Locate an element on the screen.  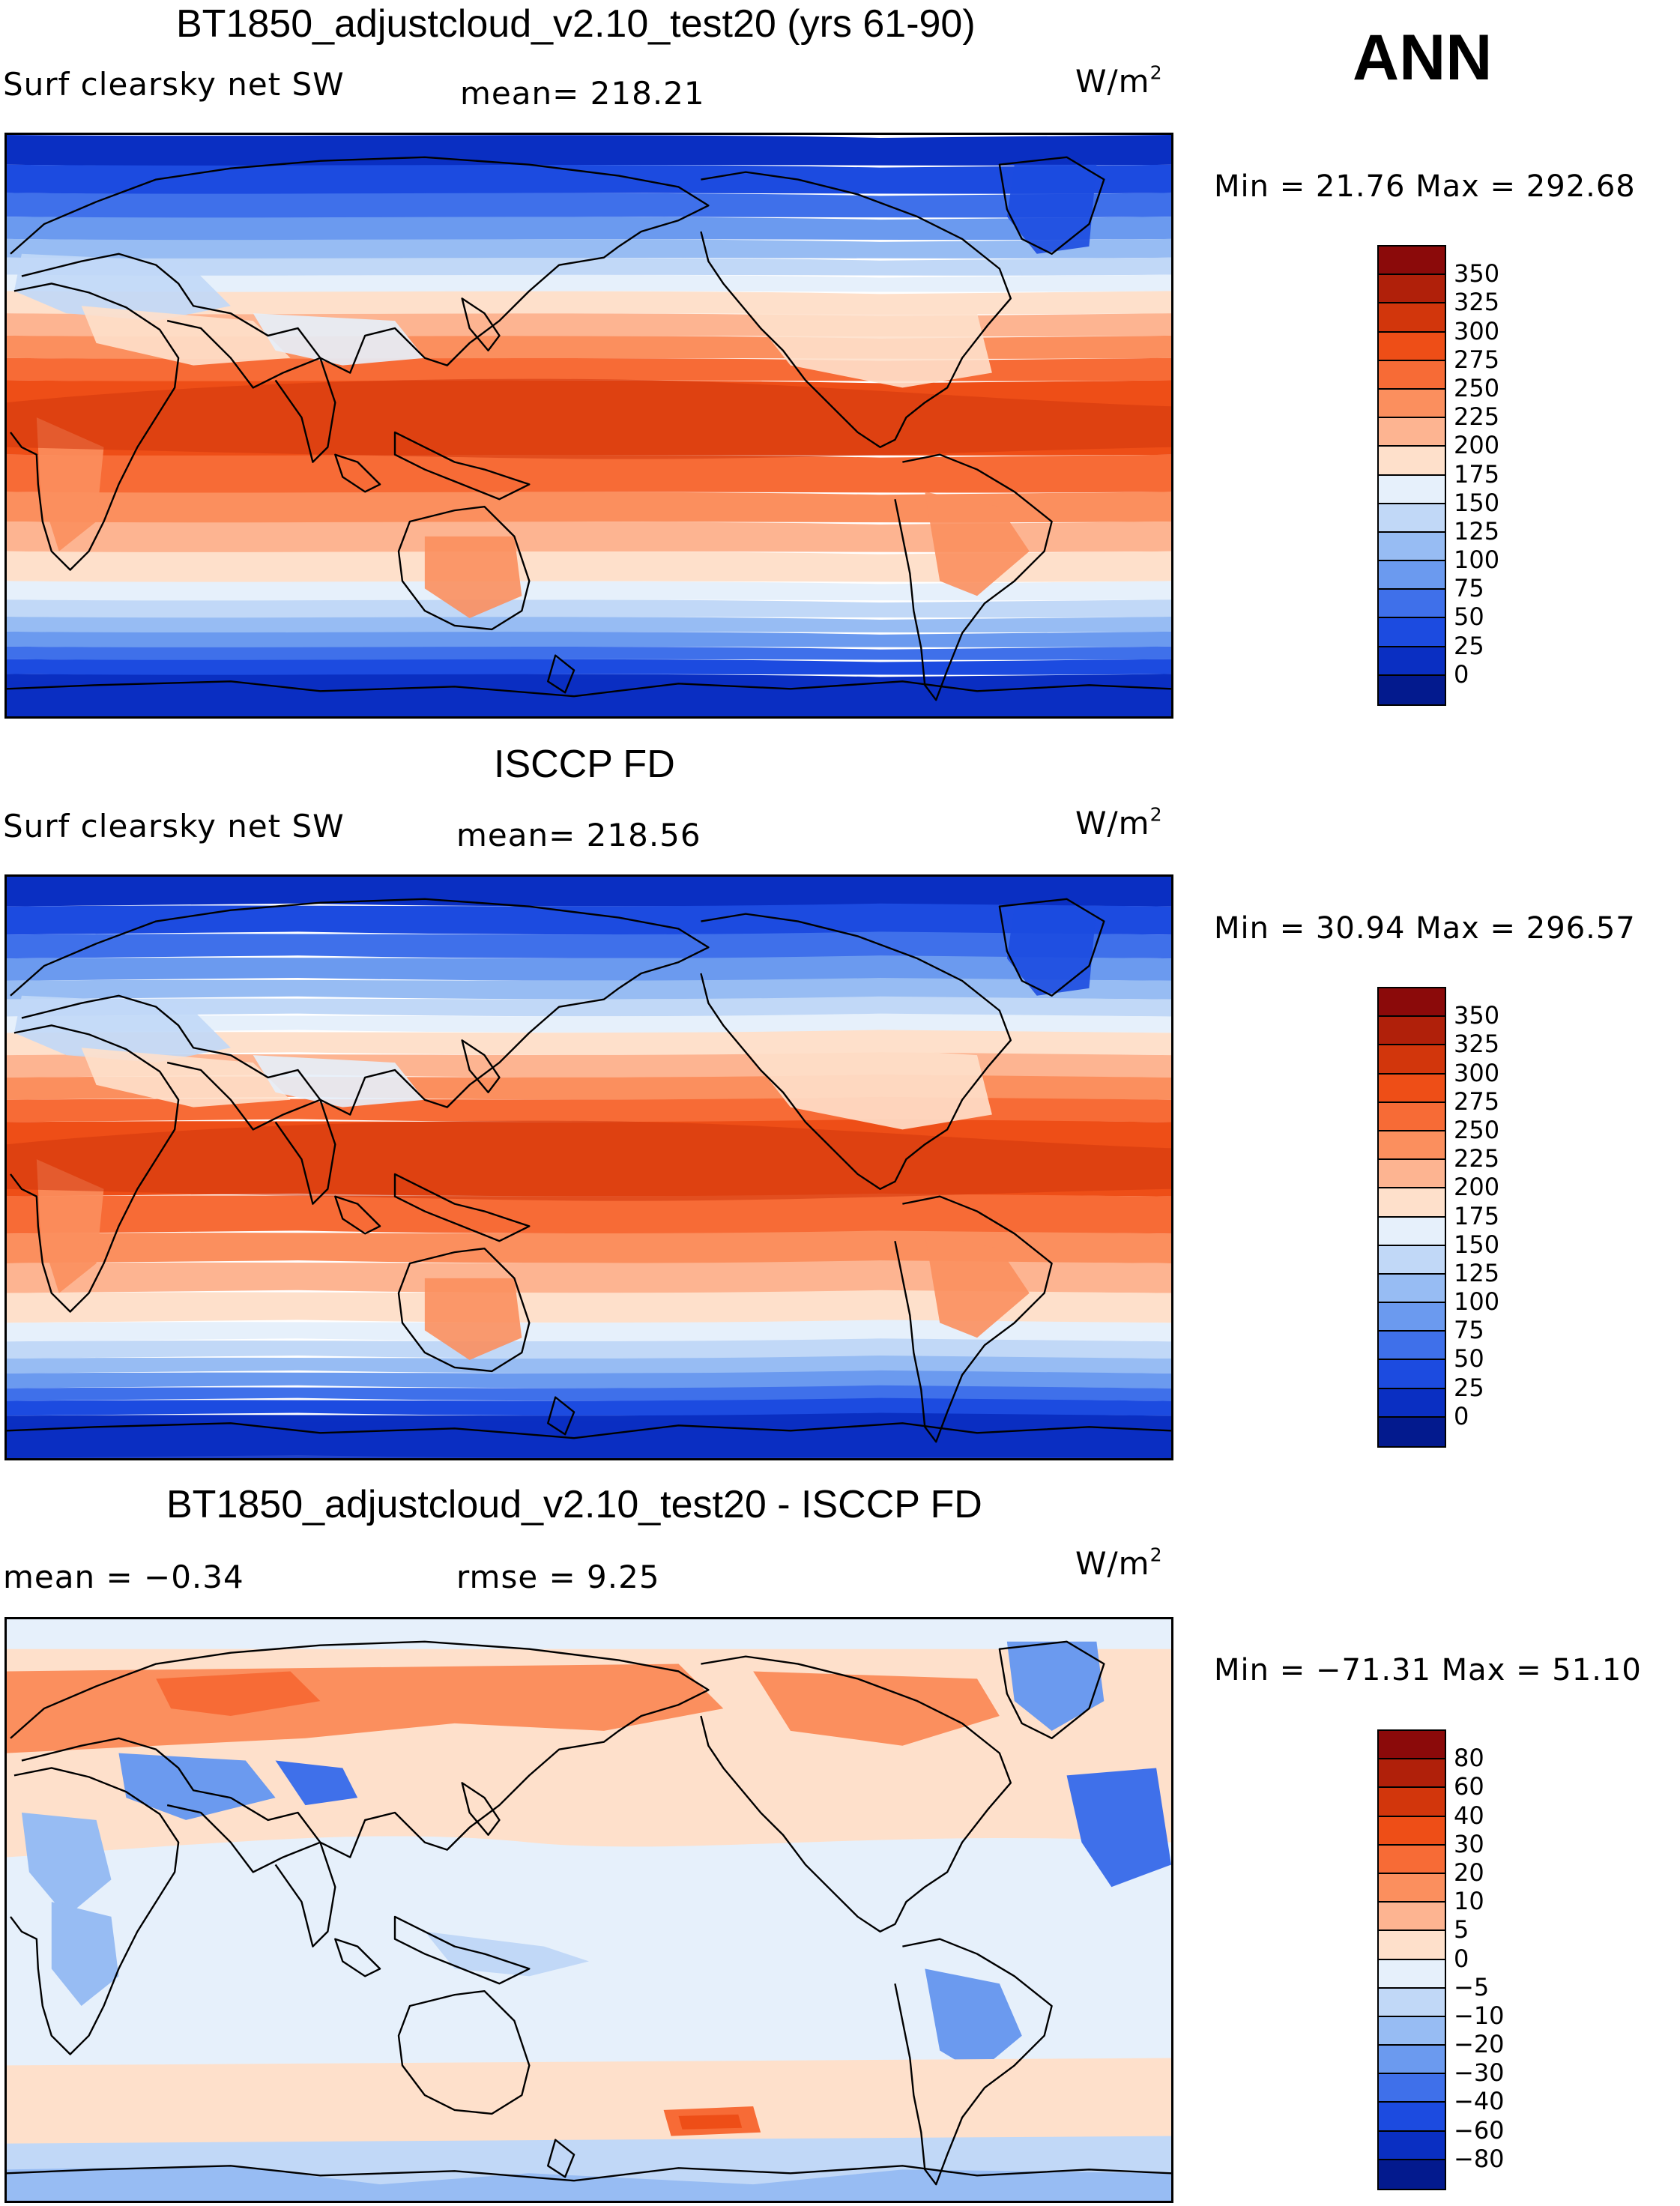
colorbar-tick-label: 225 is located at coordinates (1477, 417).